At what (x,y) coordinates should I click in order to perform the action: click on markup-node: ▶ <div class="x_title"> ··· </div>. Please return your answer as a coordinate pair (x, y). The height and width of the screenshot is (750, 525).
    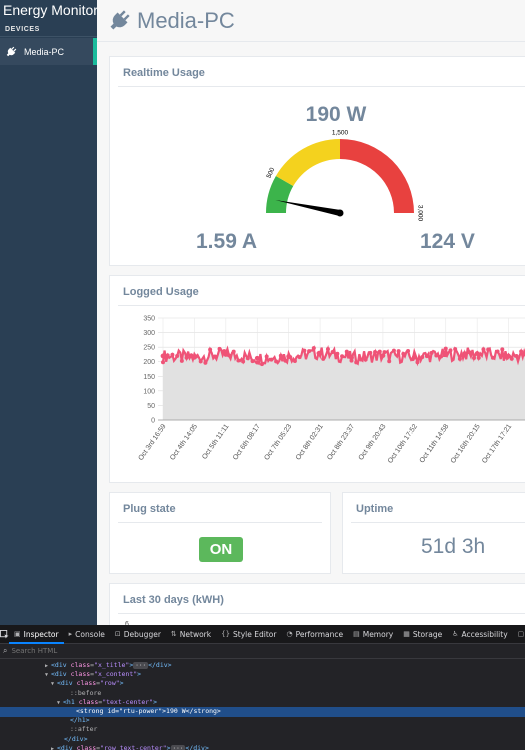
    Looking at the image, I should click on (108, 665).